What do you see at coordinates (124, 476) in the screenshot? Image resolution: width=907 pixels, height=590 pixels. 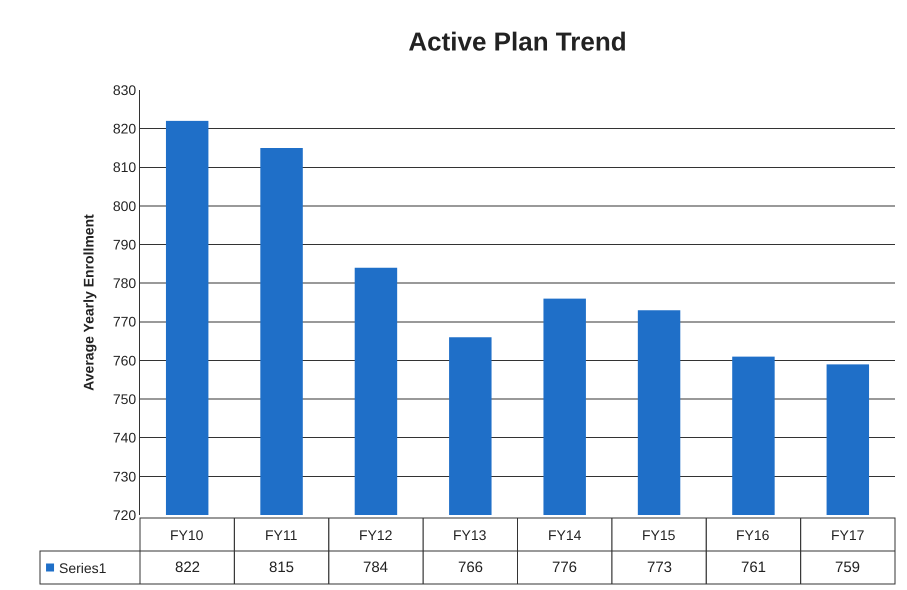 I see `y-tick-label: 730` at bounding box center [124, 476].